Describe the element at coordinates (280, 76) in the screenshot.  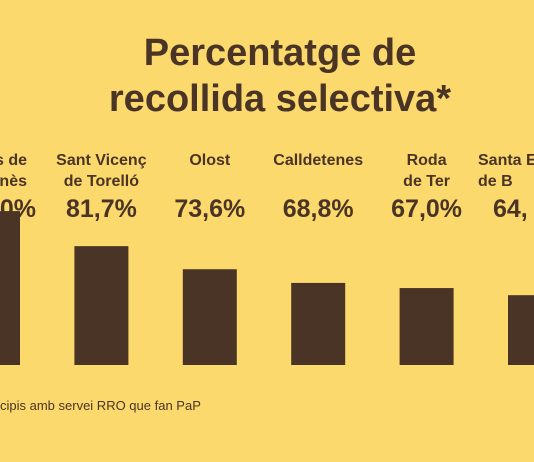
I see `chart-title: Percentatge de recollida selectiva*` at that location.